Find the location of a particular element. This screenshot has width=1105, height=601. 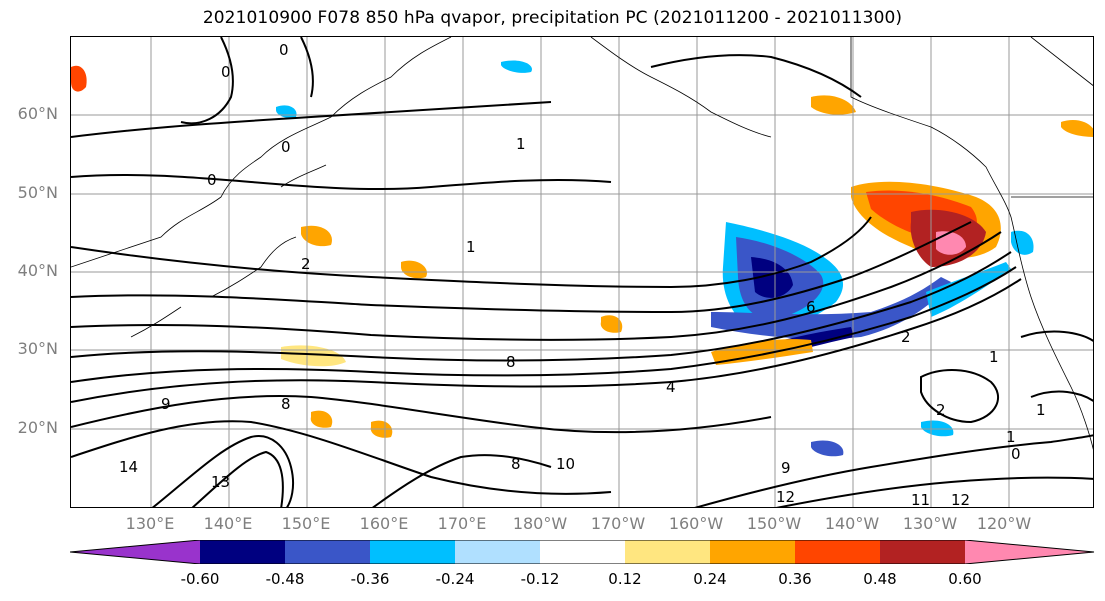

lon-label: 150°E is located at coordinates (306, 523).